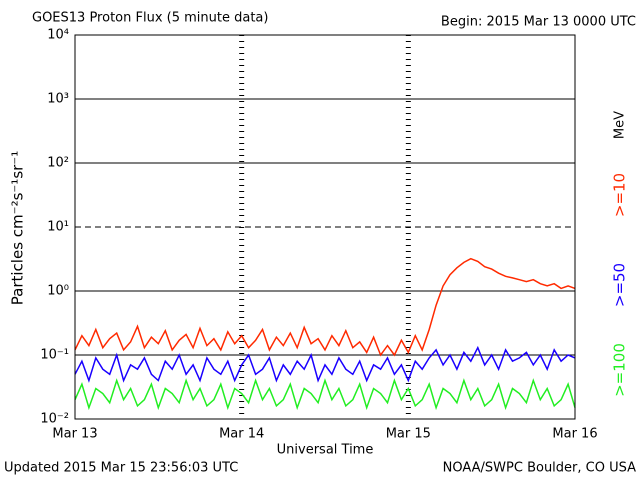 The image size is (640, 480). I want to click on footer-left: Updated 2015 Mar 15 23:56:03 UTC, so click(121, 468).